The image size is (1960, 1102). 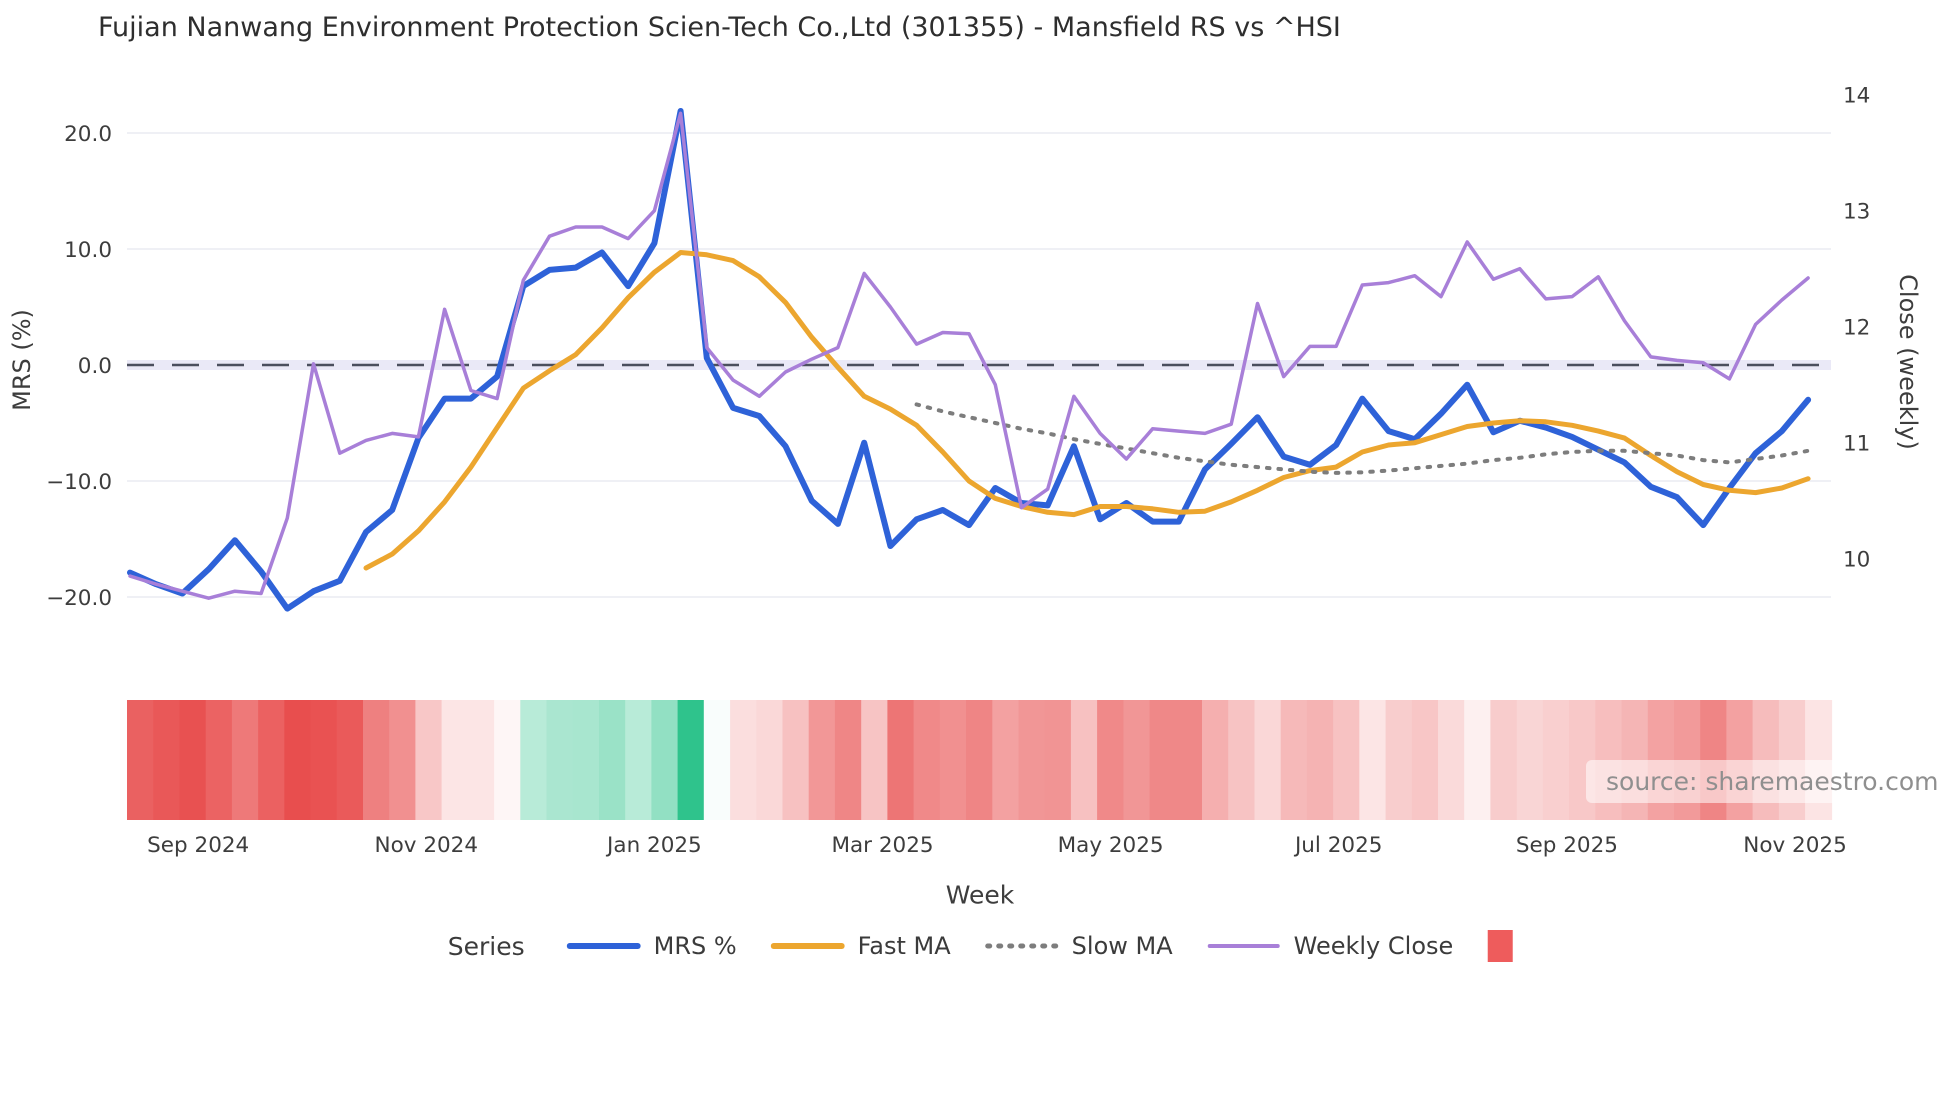 I want to click on y-axis-left-ticks: 20.0 10.0 0.0 −10.0 −20.0, so click(x=79, y=366).